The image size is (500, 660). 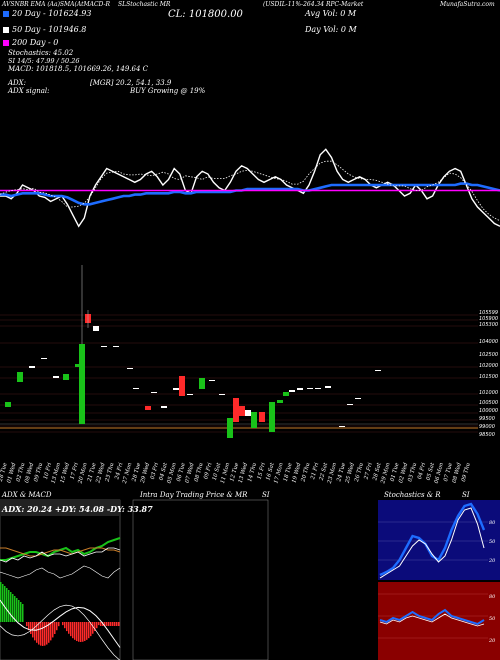 What do you see at coordinates (60, 579) in the screenshot?
I see `adx-macd-panel` at bounding box center [60, 579].